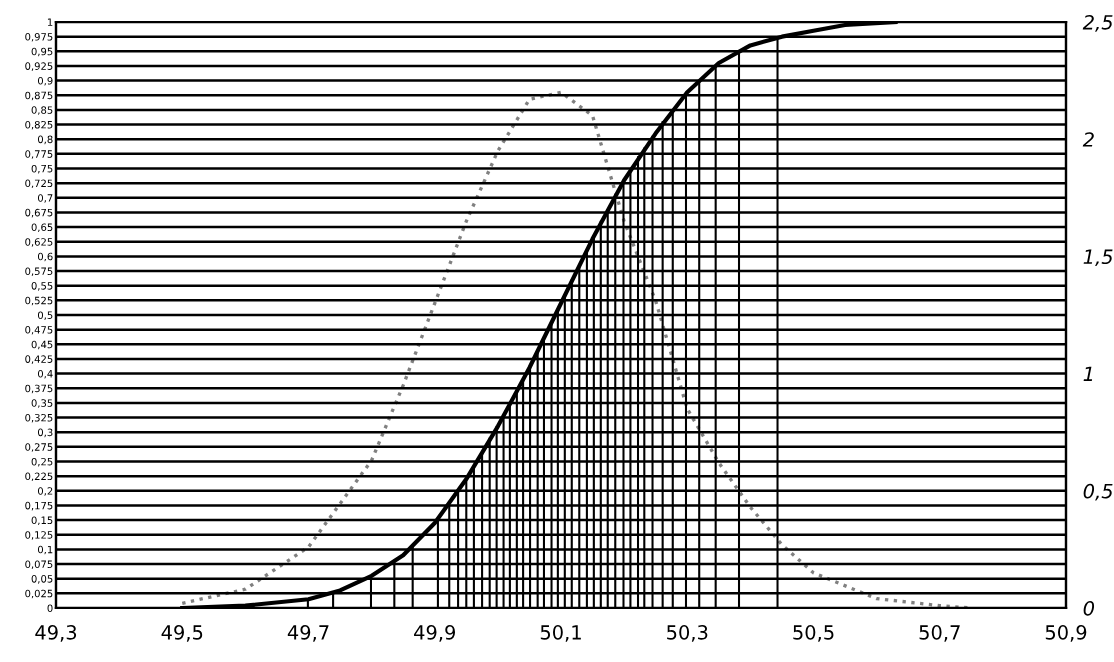  Describe the element at coordinates (1089, 608) in the screenshot. I see `y2-tick-label: 0` at that location.